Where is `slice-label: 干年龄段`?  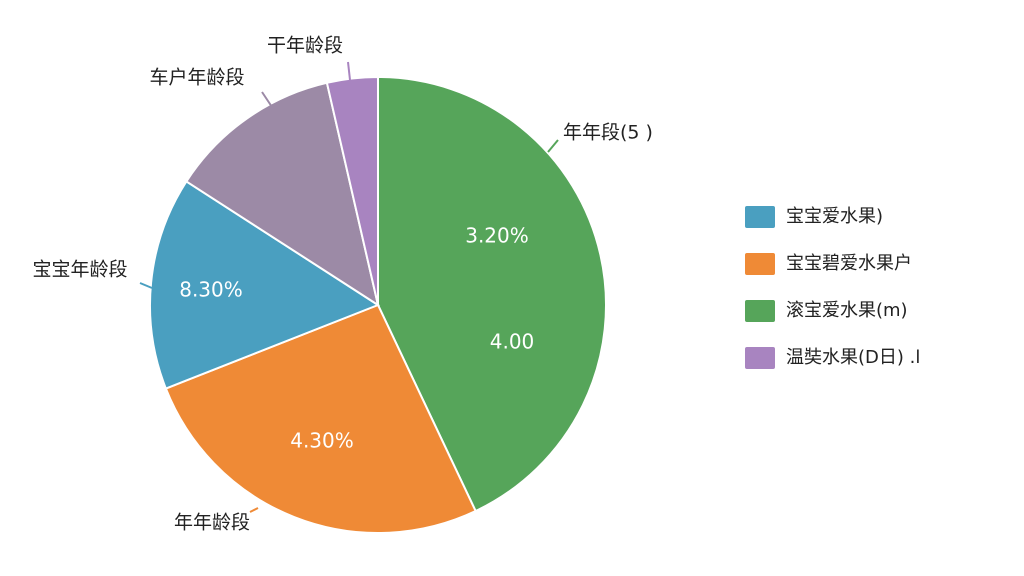
slice-label: 干年龄段 is located at coordinates (305, 46).